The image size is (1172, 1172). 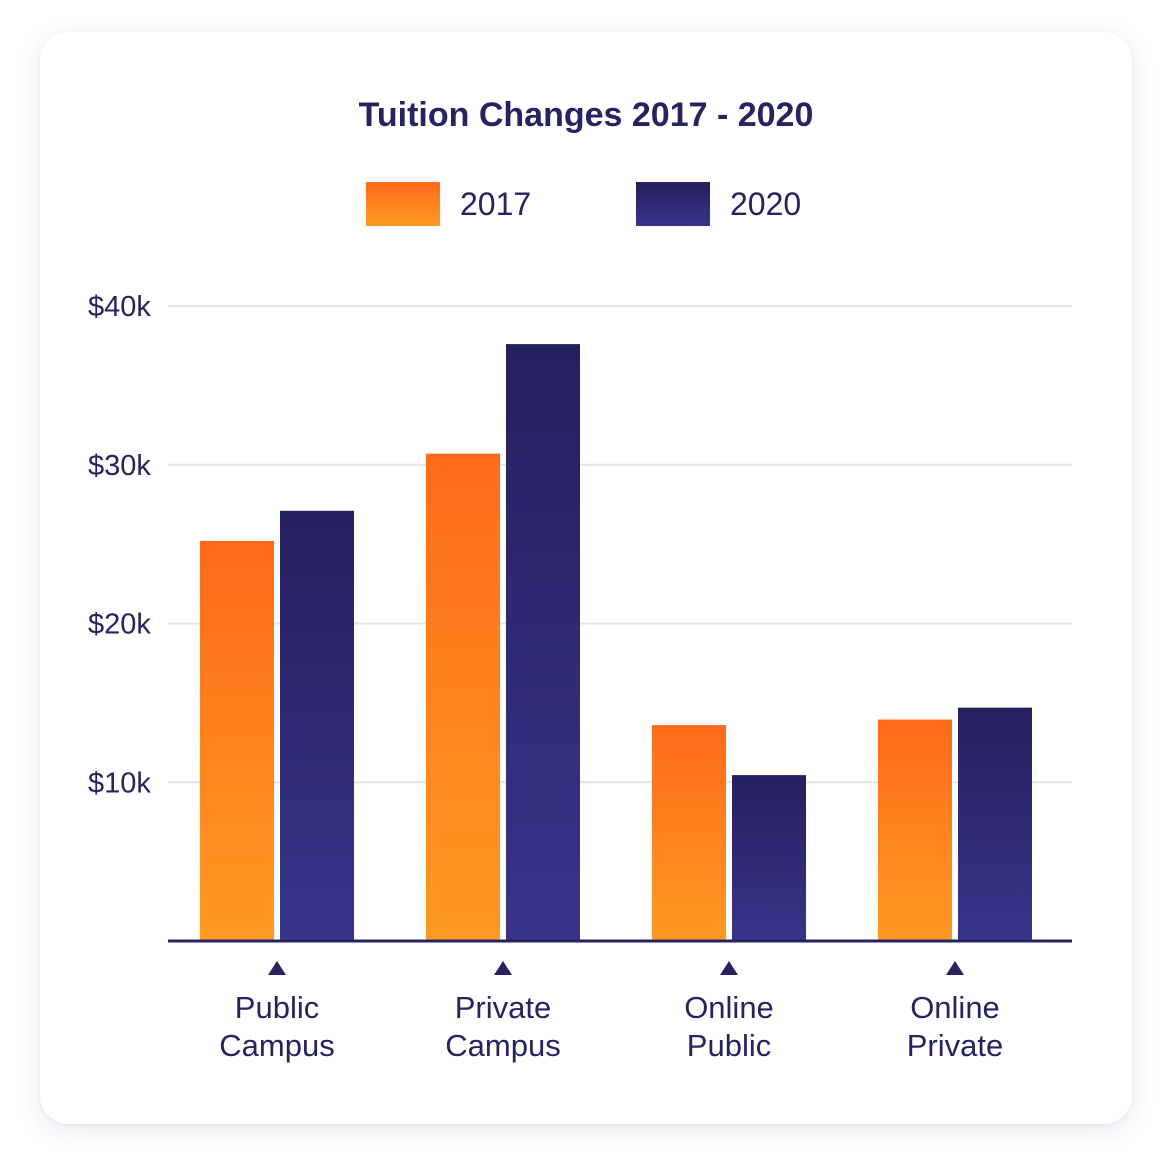 What do you see at coordinates (766, 204) in the screenshot?
I see `legend-label-2020: 2020` at bounding box center [766, 204].